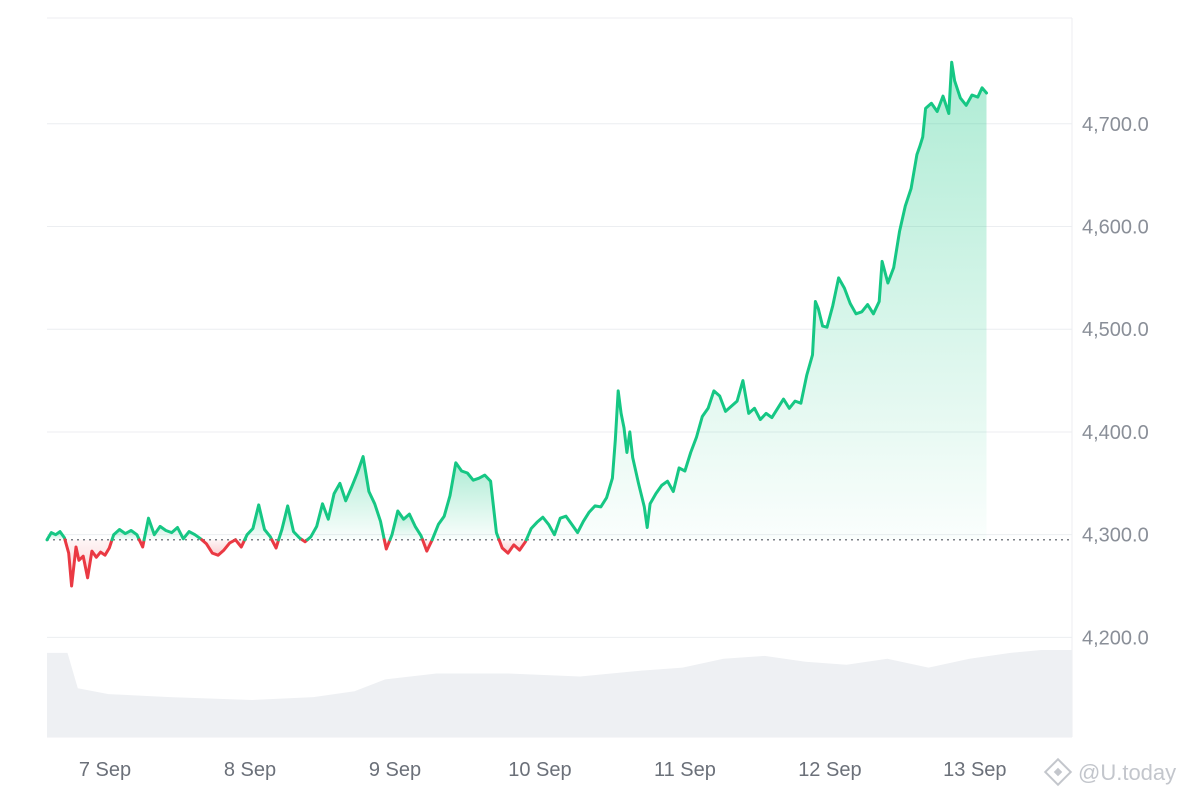 This screenshot has width=1200, height=800. What do you see at coordinates (1058, 772) in the screenshot?
I see `watermark-logo-icon` at bounding box center [1058, 772].